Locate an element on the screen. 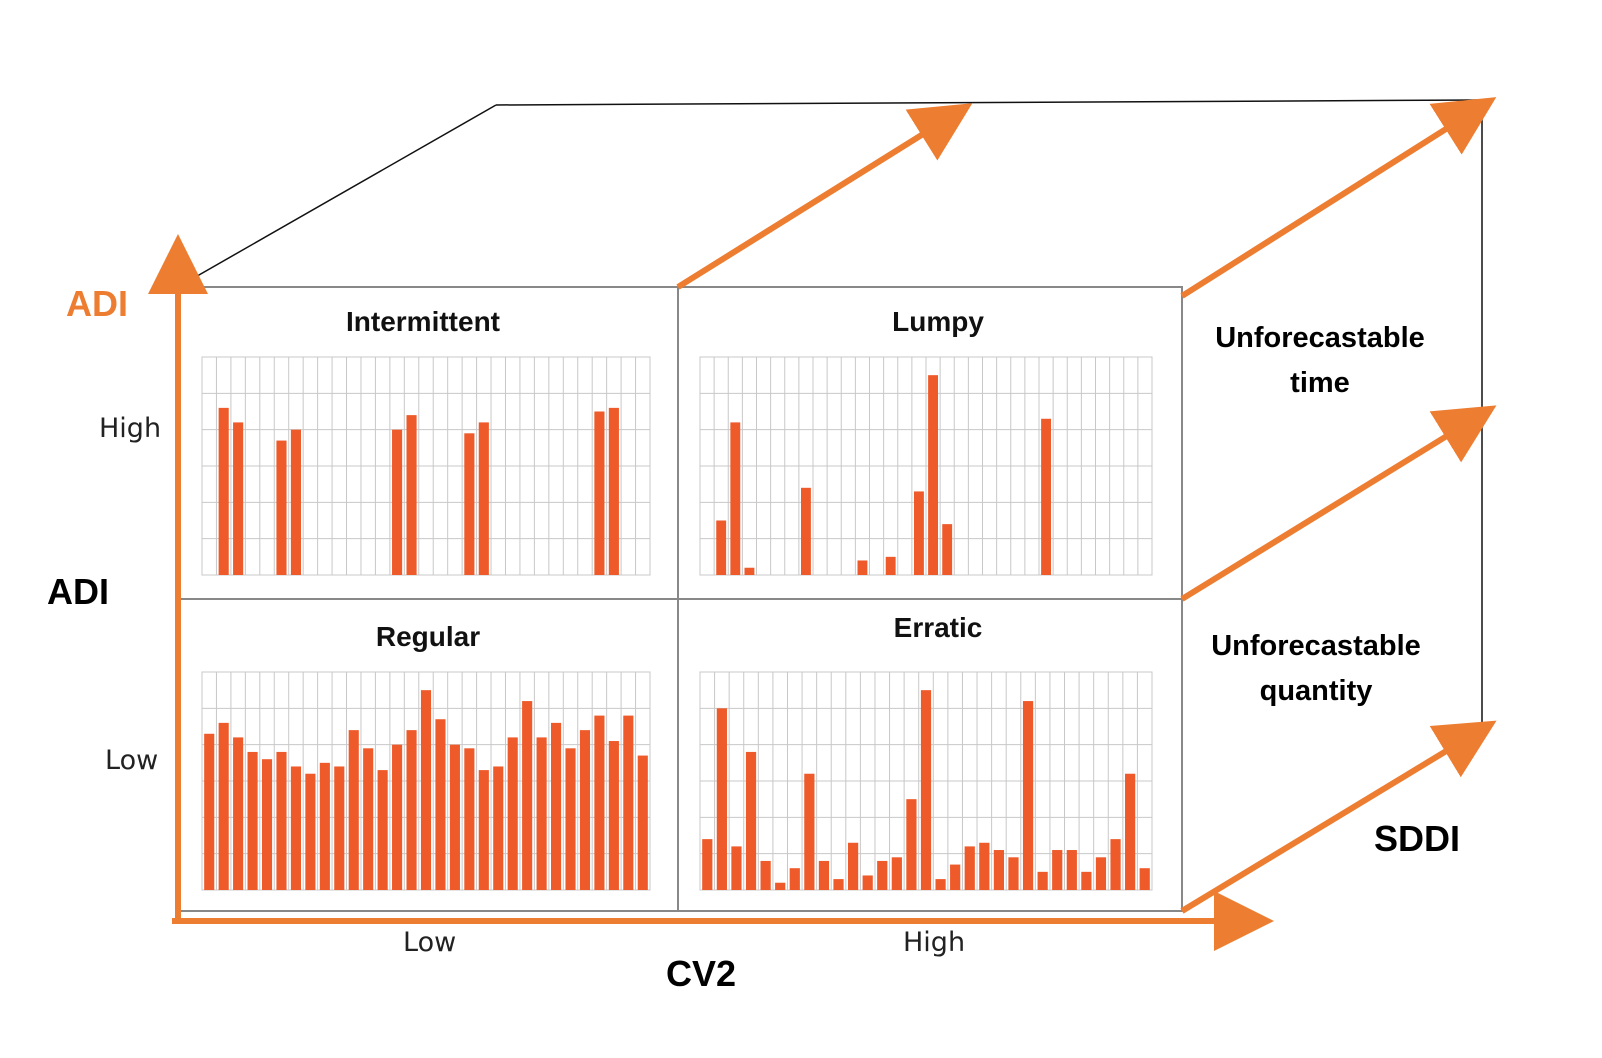 The width and height of the screenshot is (1602, 1058). chart-title-regular: Regular is located at coordinates (428, 636).